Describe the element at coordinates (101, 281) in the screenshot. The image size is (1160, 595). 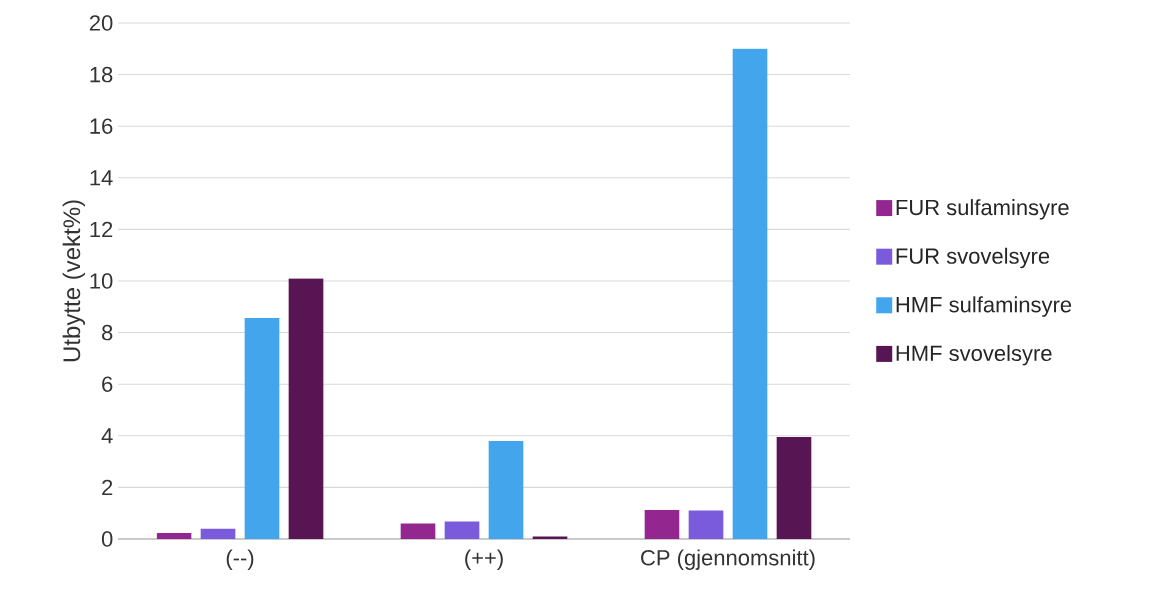
I see `y-tick-label: 10` at that location.